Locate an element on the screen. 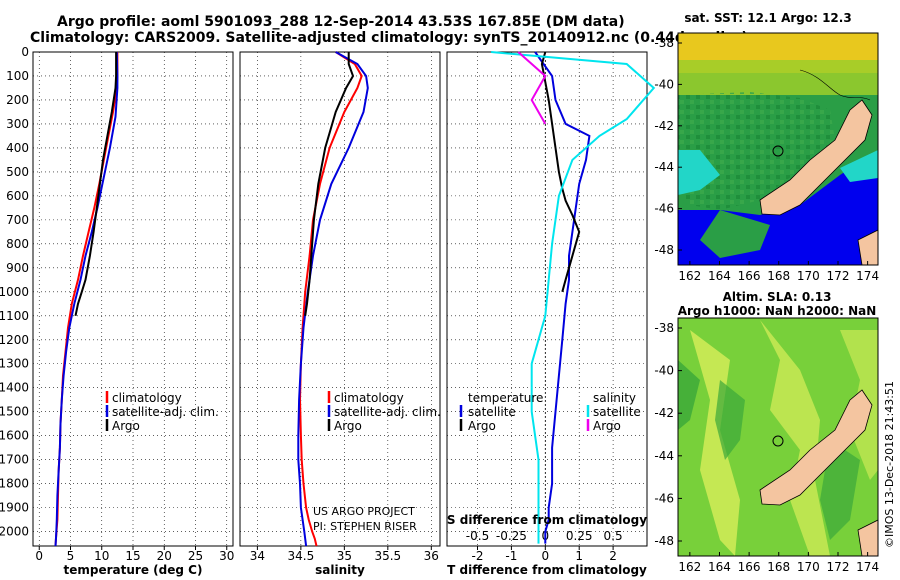  legend-label-s-argo: Argo is located at coordinates (607, 426).